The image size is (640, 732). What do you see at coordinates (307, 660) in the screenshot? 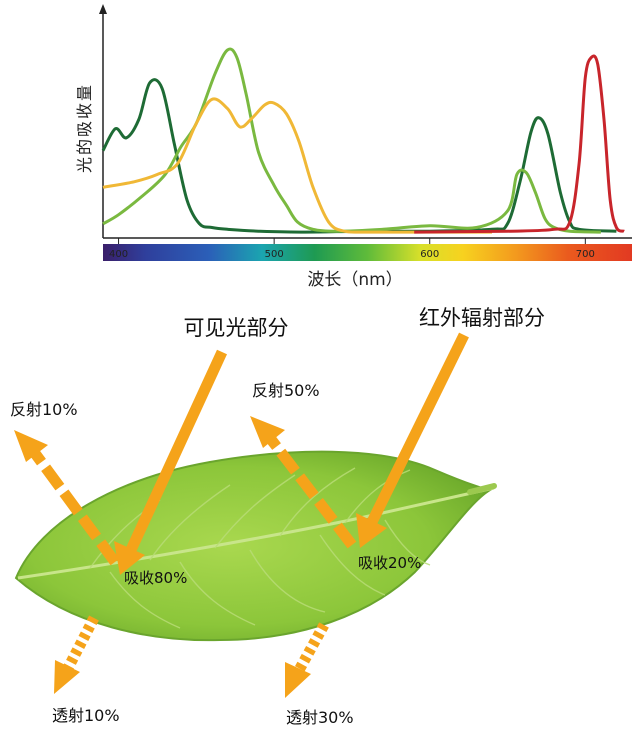
I see `infrared-transmit-arrow` at bounding box center [307, 660].